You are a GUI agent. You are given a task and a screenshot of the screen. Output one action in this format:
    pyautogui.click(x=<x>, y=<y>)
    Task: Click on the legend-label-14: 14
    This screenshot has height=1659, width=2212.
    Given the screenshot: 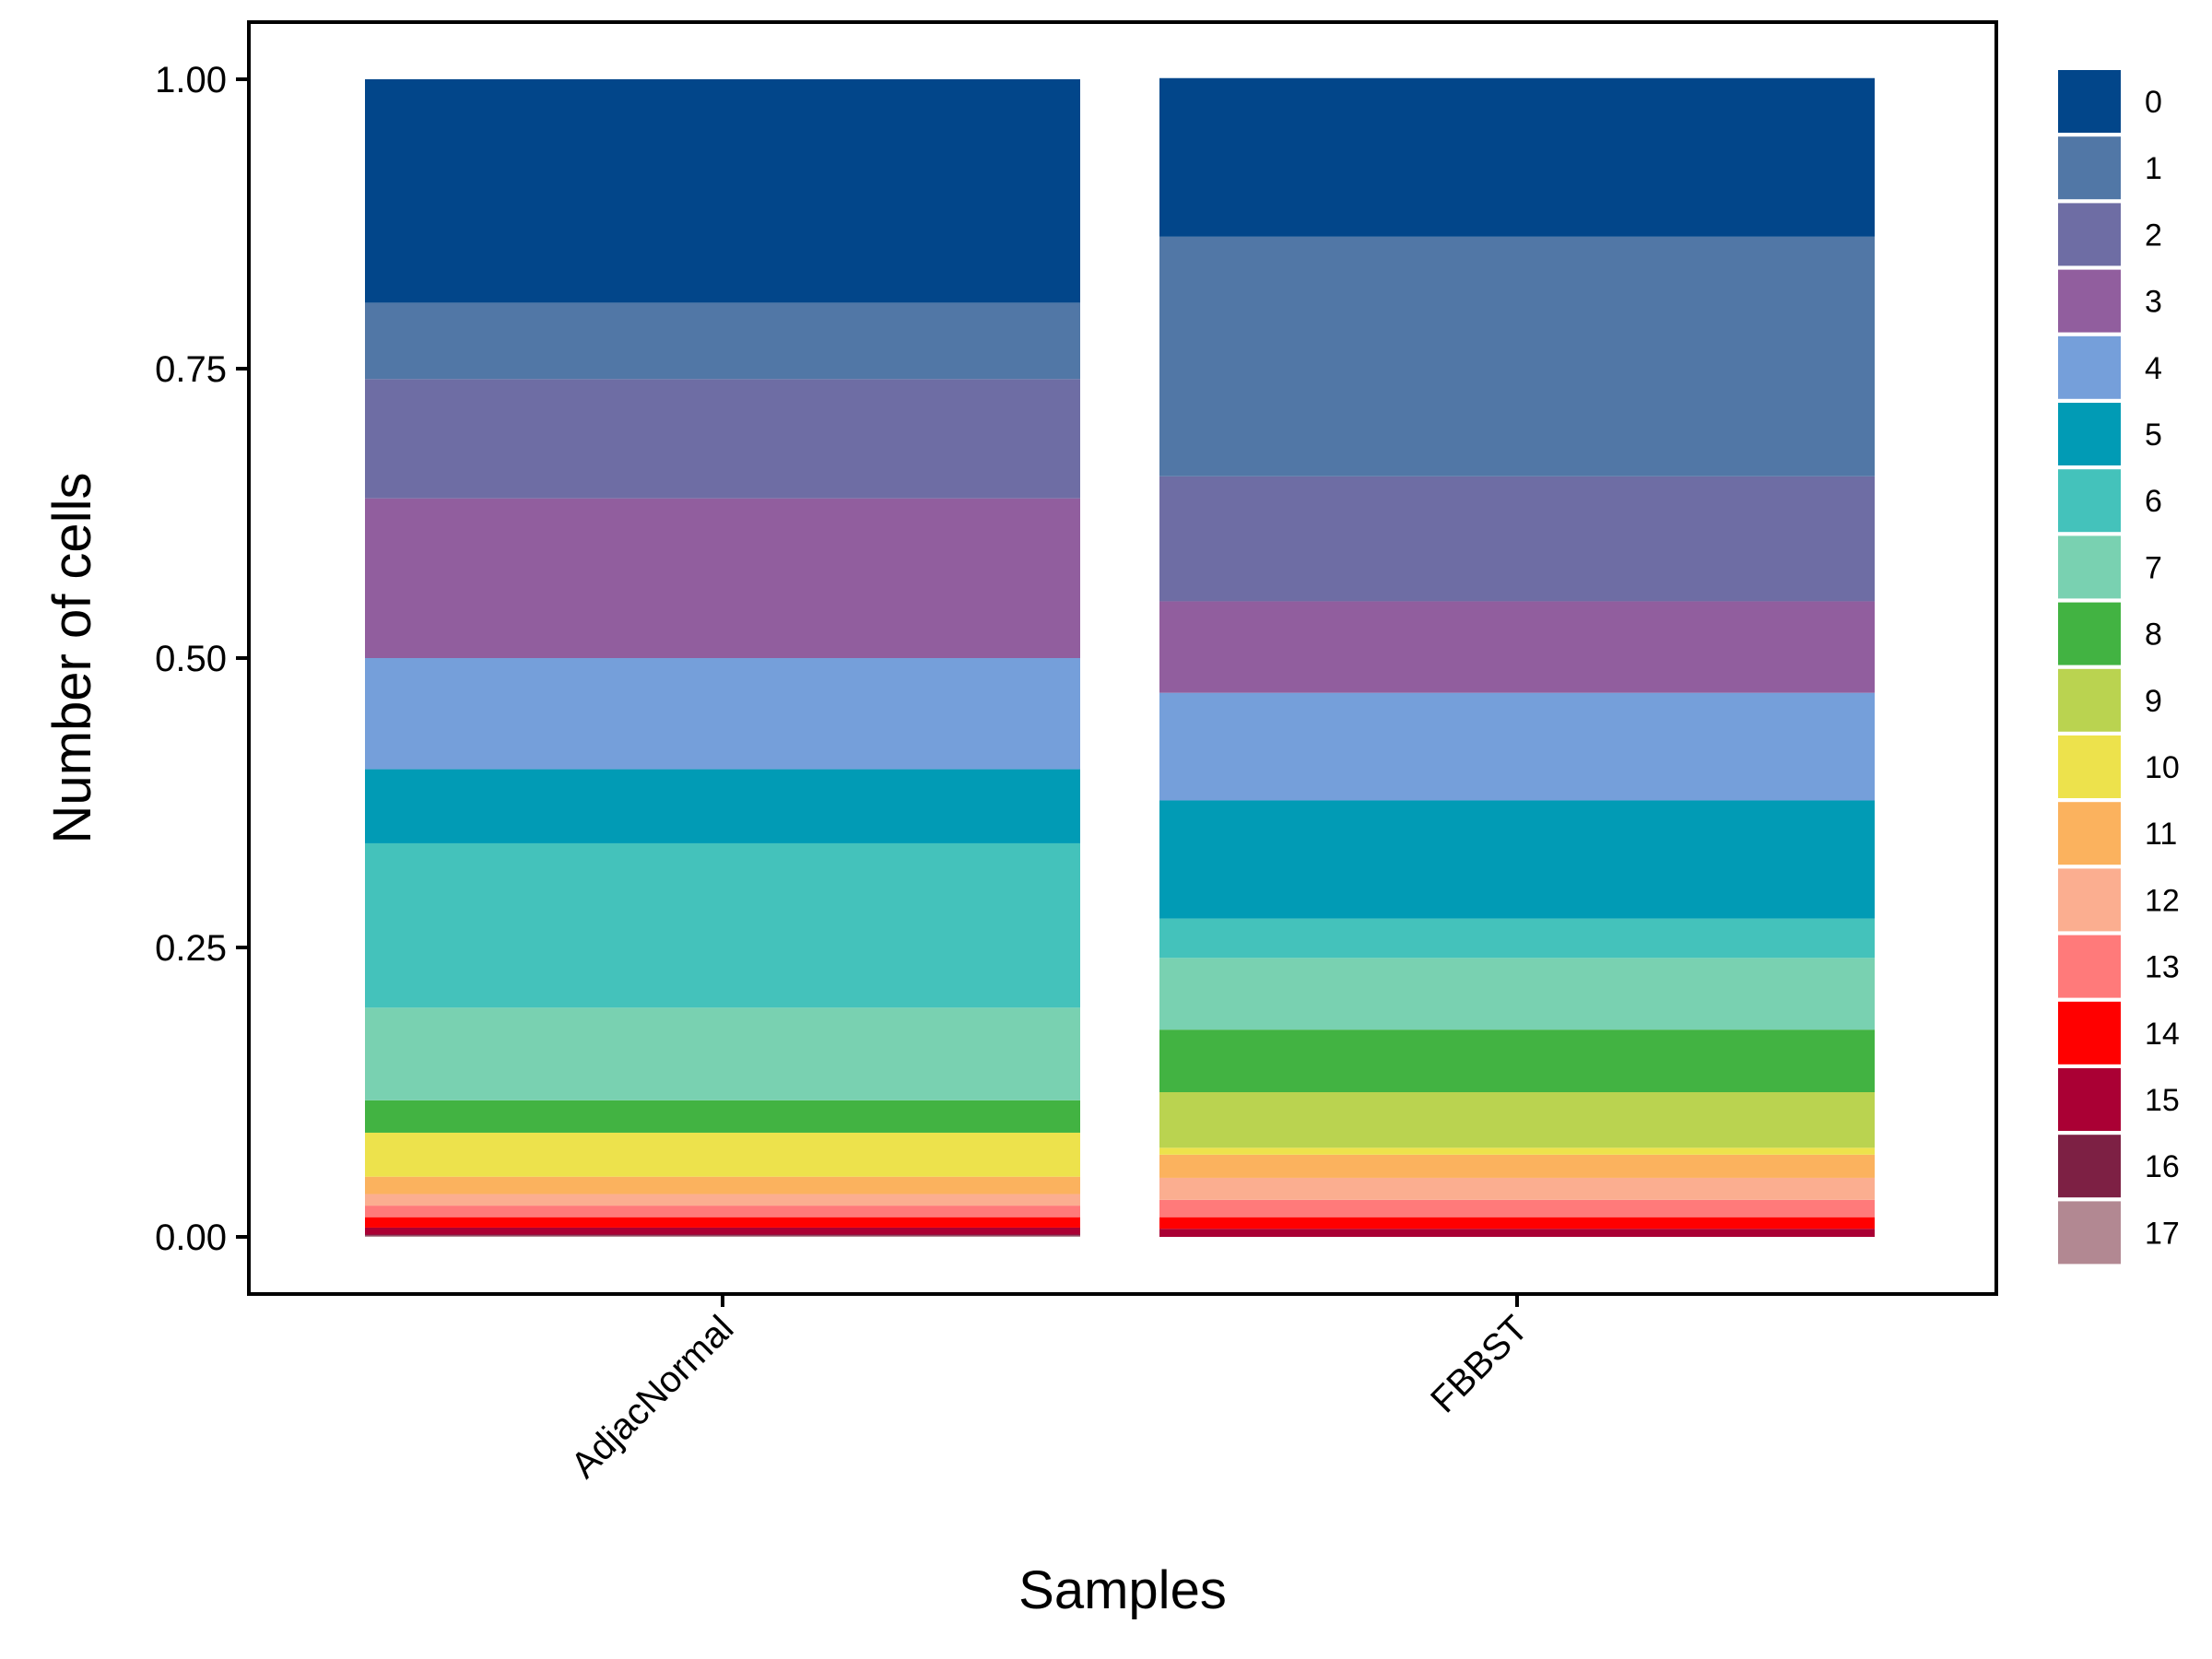 What is the action you would take?
    pyautogui.click(x=2162, y=1034)
    